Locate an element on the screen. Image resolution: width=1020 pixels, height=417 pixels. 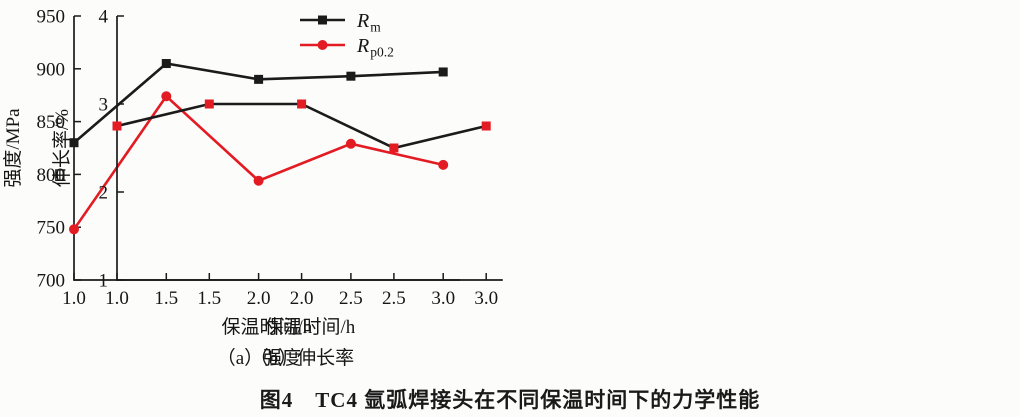
a-y-axis-title: 强度/MPa is located at coordinates (13, 148).